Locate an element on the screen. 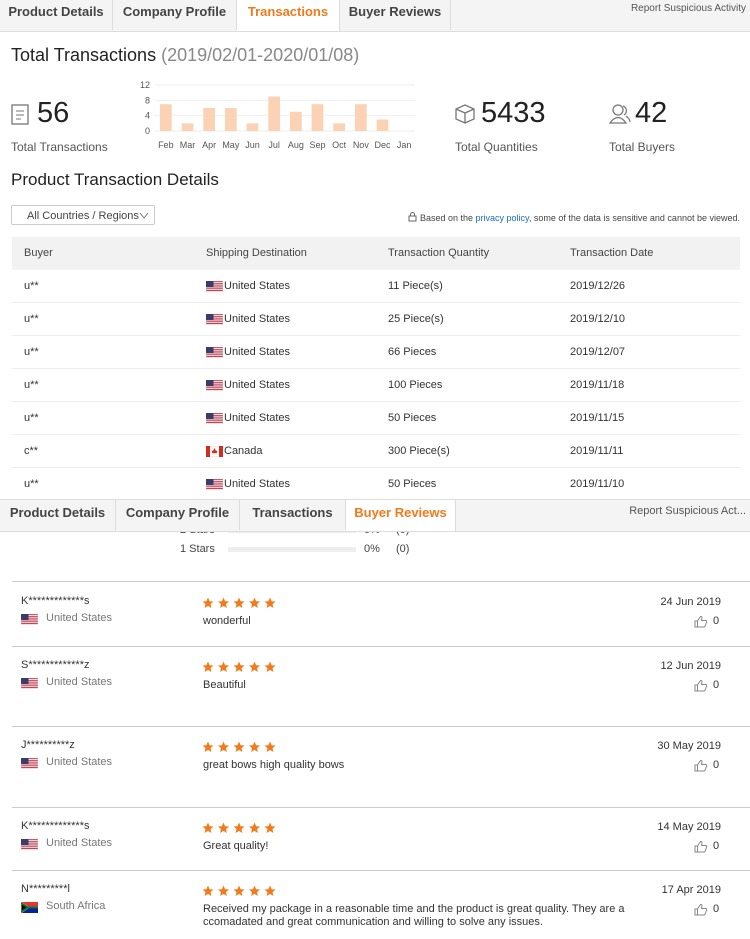  column-header: Transaction Date is located at coordinates (612, 253).